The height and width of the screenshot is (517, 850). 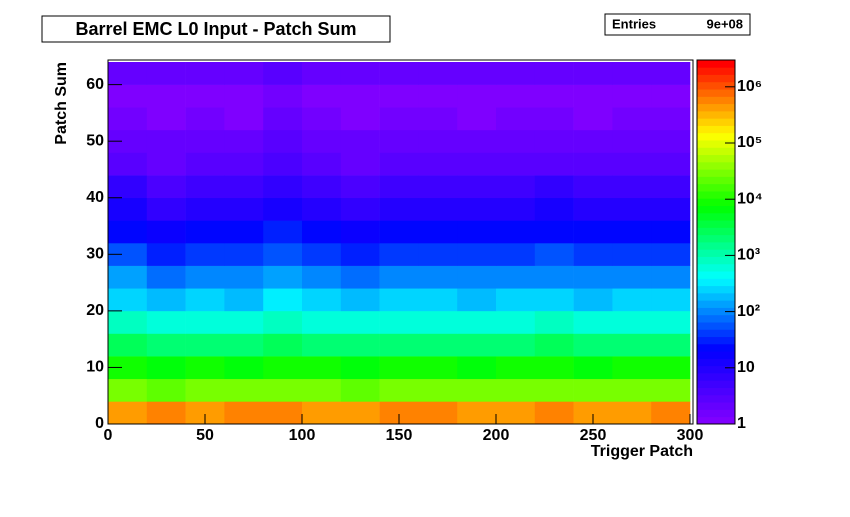 I want to click on z-tick-label: 10², so click(x=748, y=311).